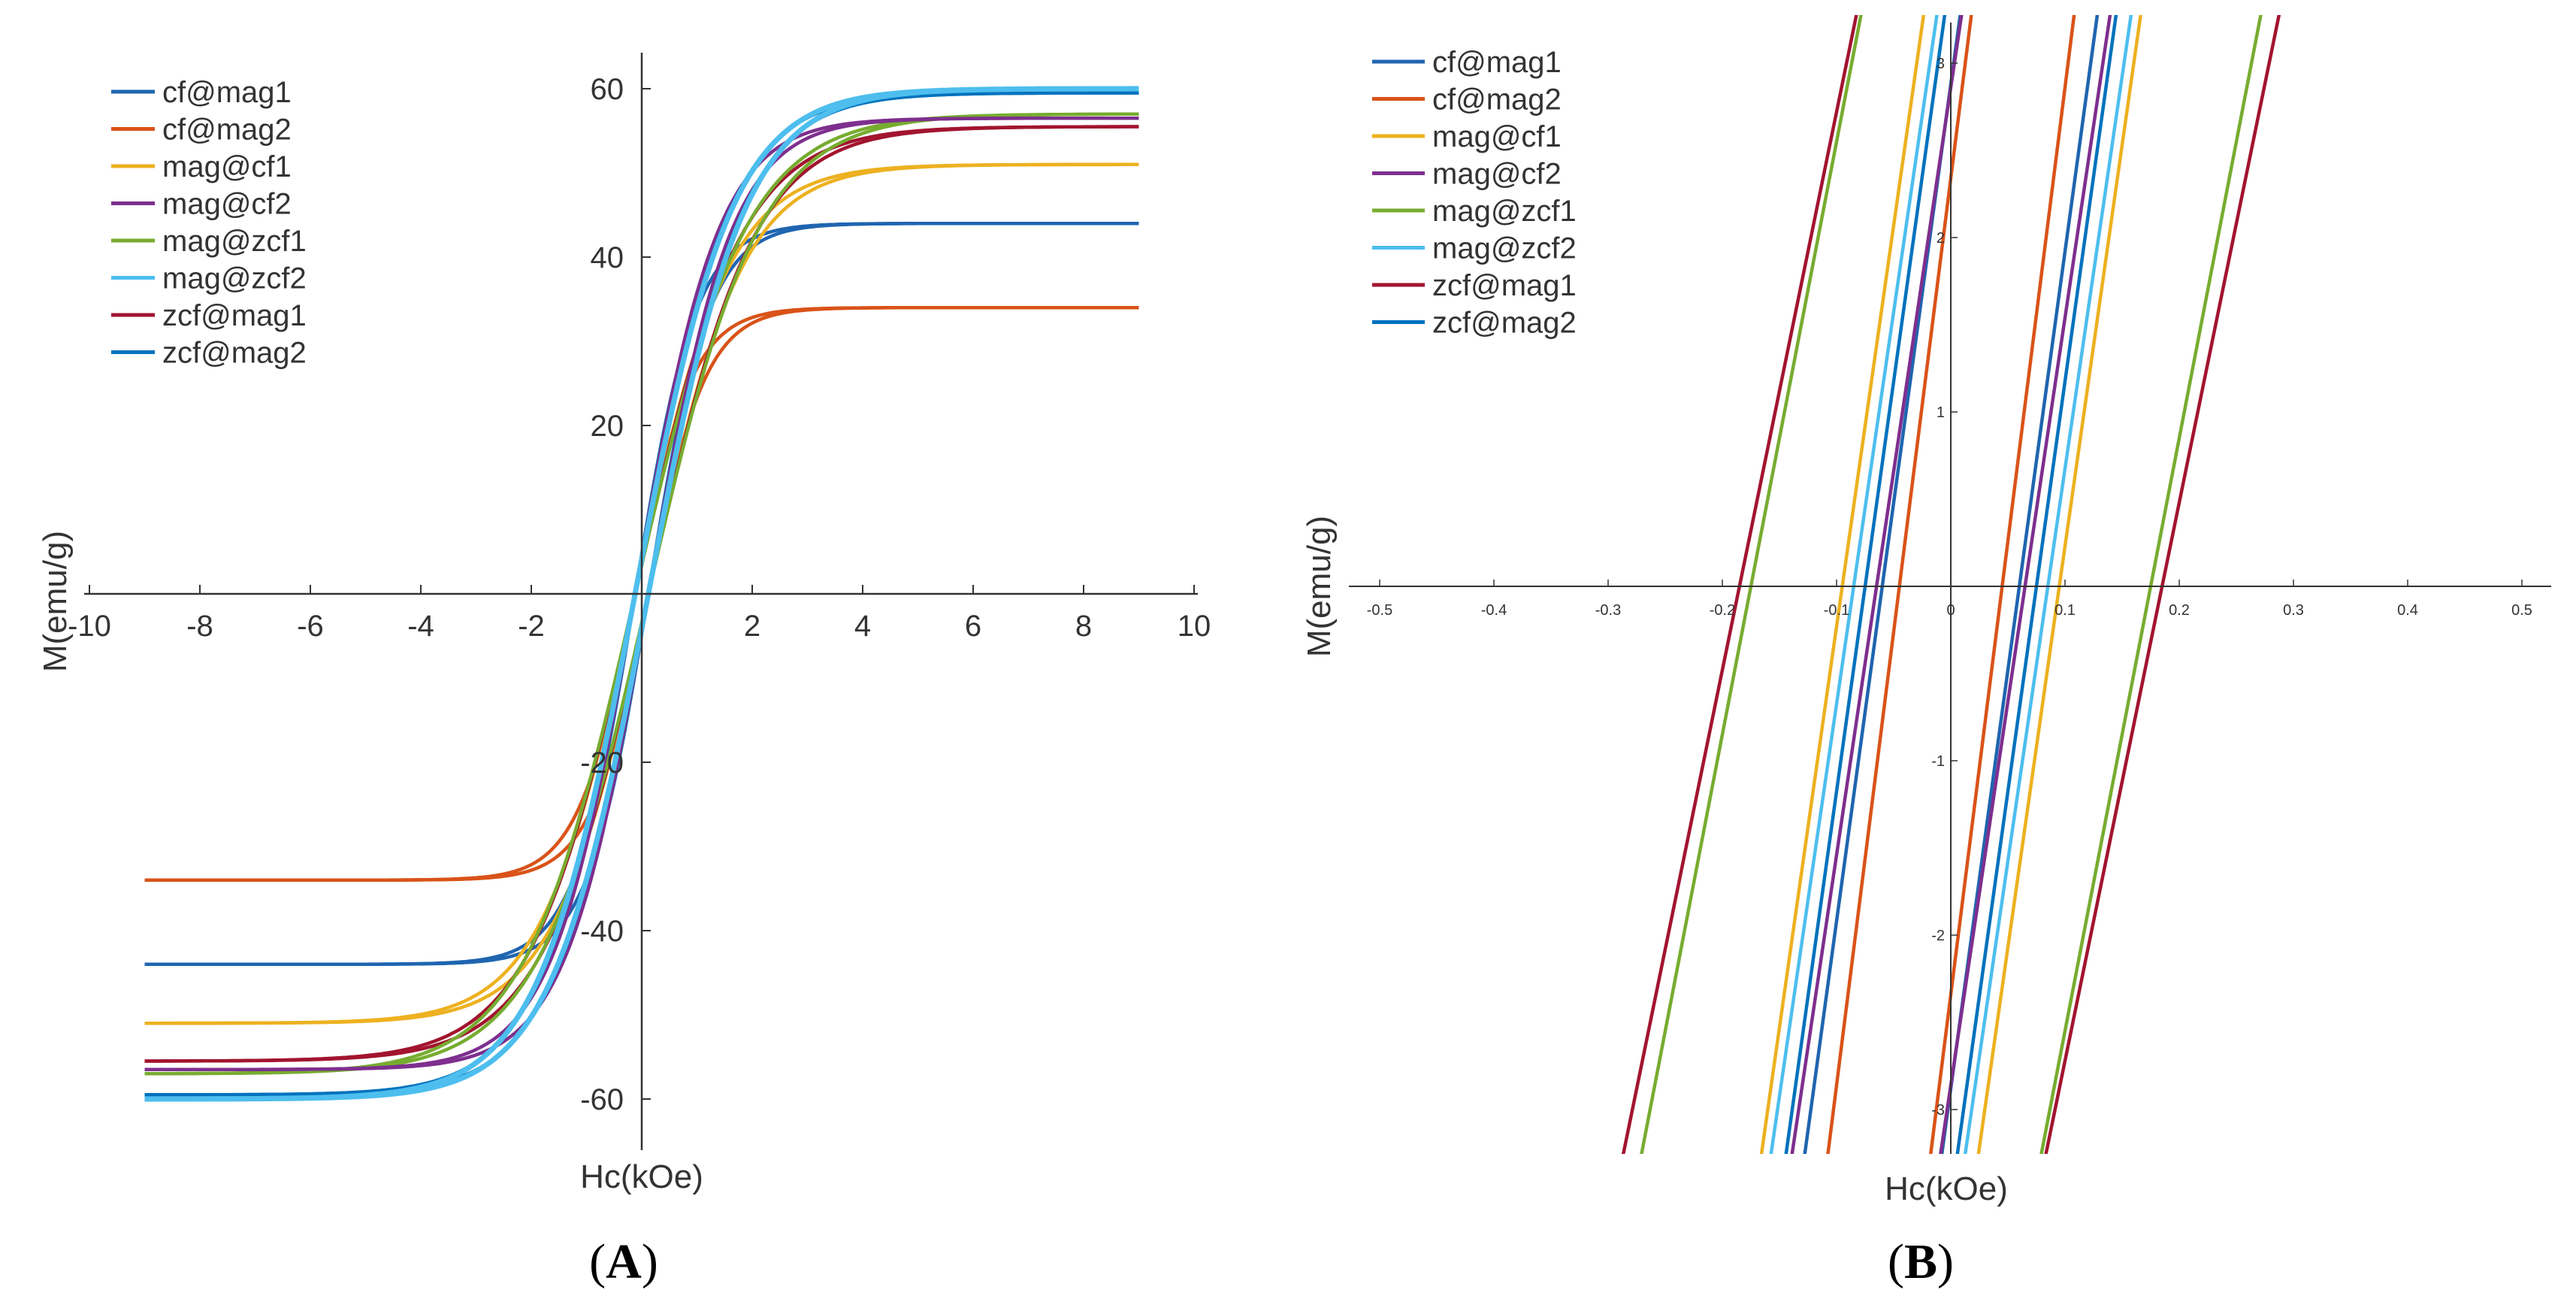 The image size is (2576, 1308). Describe the element at coordinates (1941, 64) in the screenshot. I see `panel-b-y-tick-label: 3` at that location.